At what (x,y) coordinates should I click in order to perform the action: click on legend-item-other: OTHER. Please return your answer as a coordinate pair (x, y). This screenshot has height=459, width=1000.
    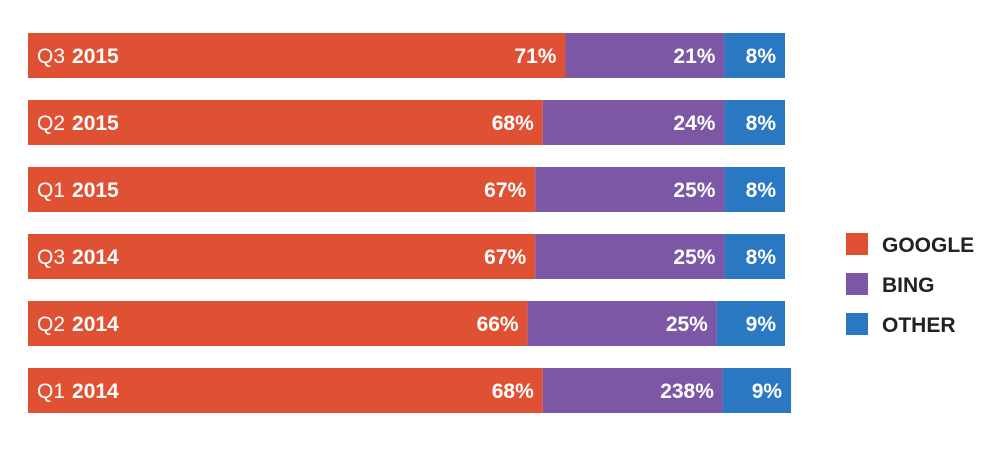
    Looking at the image, I should click on (901, 325).